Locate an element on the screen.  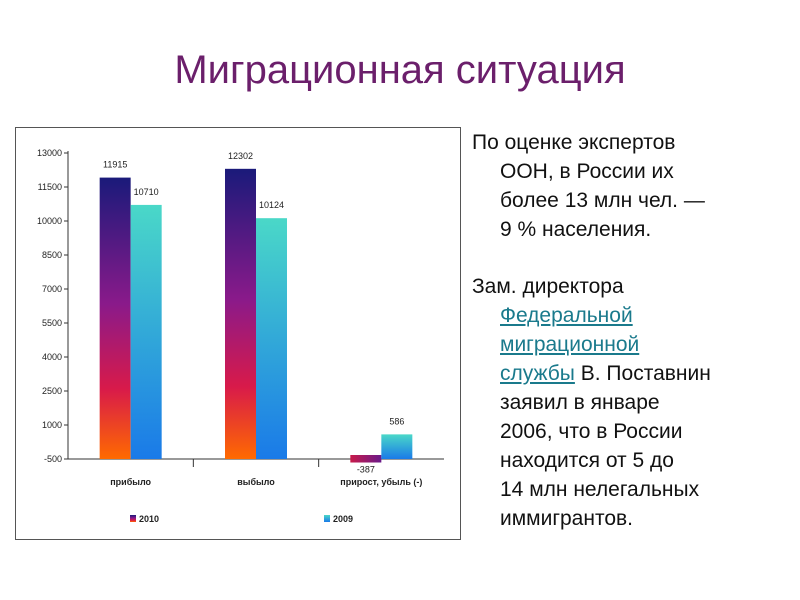
p2-line: заявил в январе is located at coordinates (580, 402).